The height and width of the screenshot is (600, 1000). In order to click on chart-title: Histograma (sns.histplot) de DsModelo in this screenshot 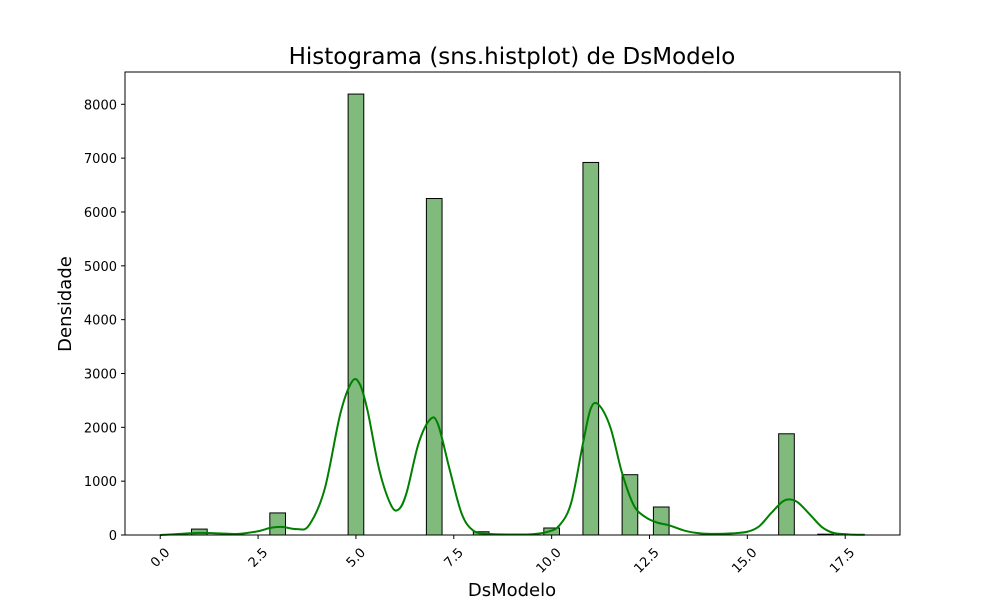, I will do `click(512, 57)`.